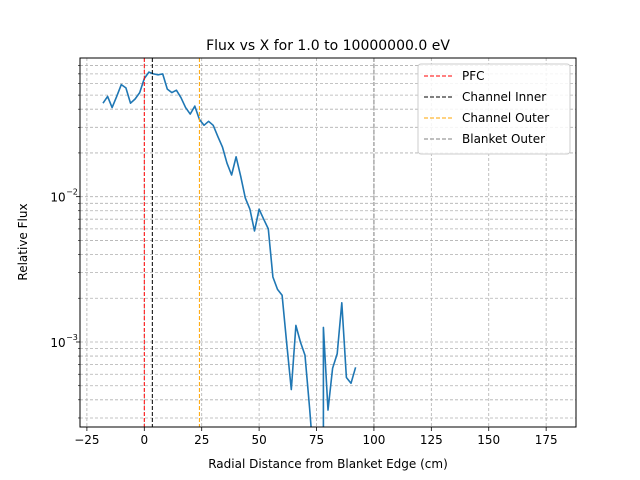 Image resolution: width=640 pixels, height=480 pixels. I want to click on legend-label: PFC, so click(473, 76).